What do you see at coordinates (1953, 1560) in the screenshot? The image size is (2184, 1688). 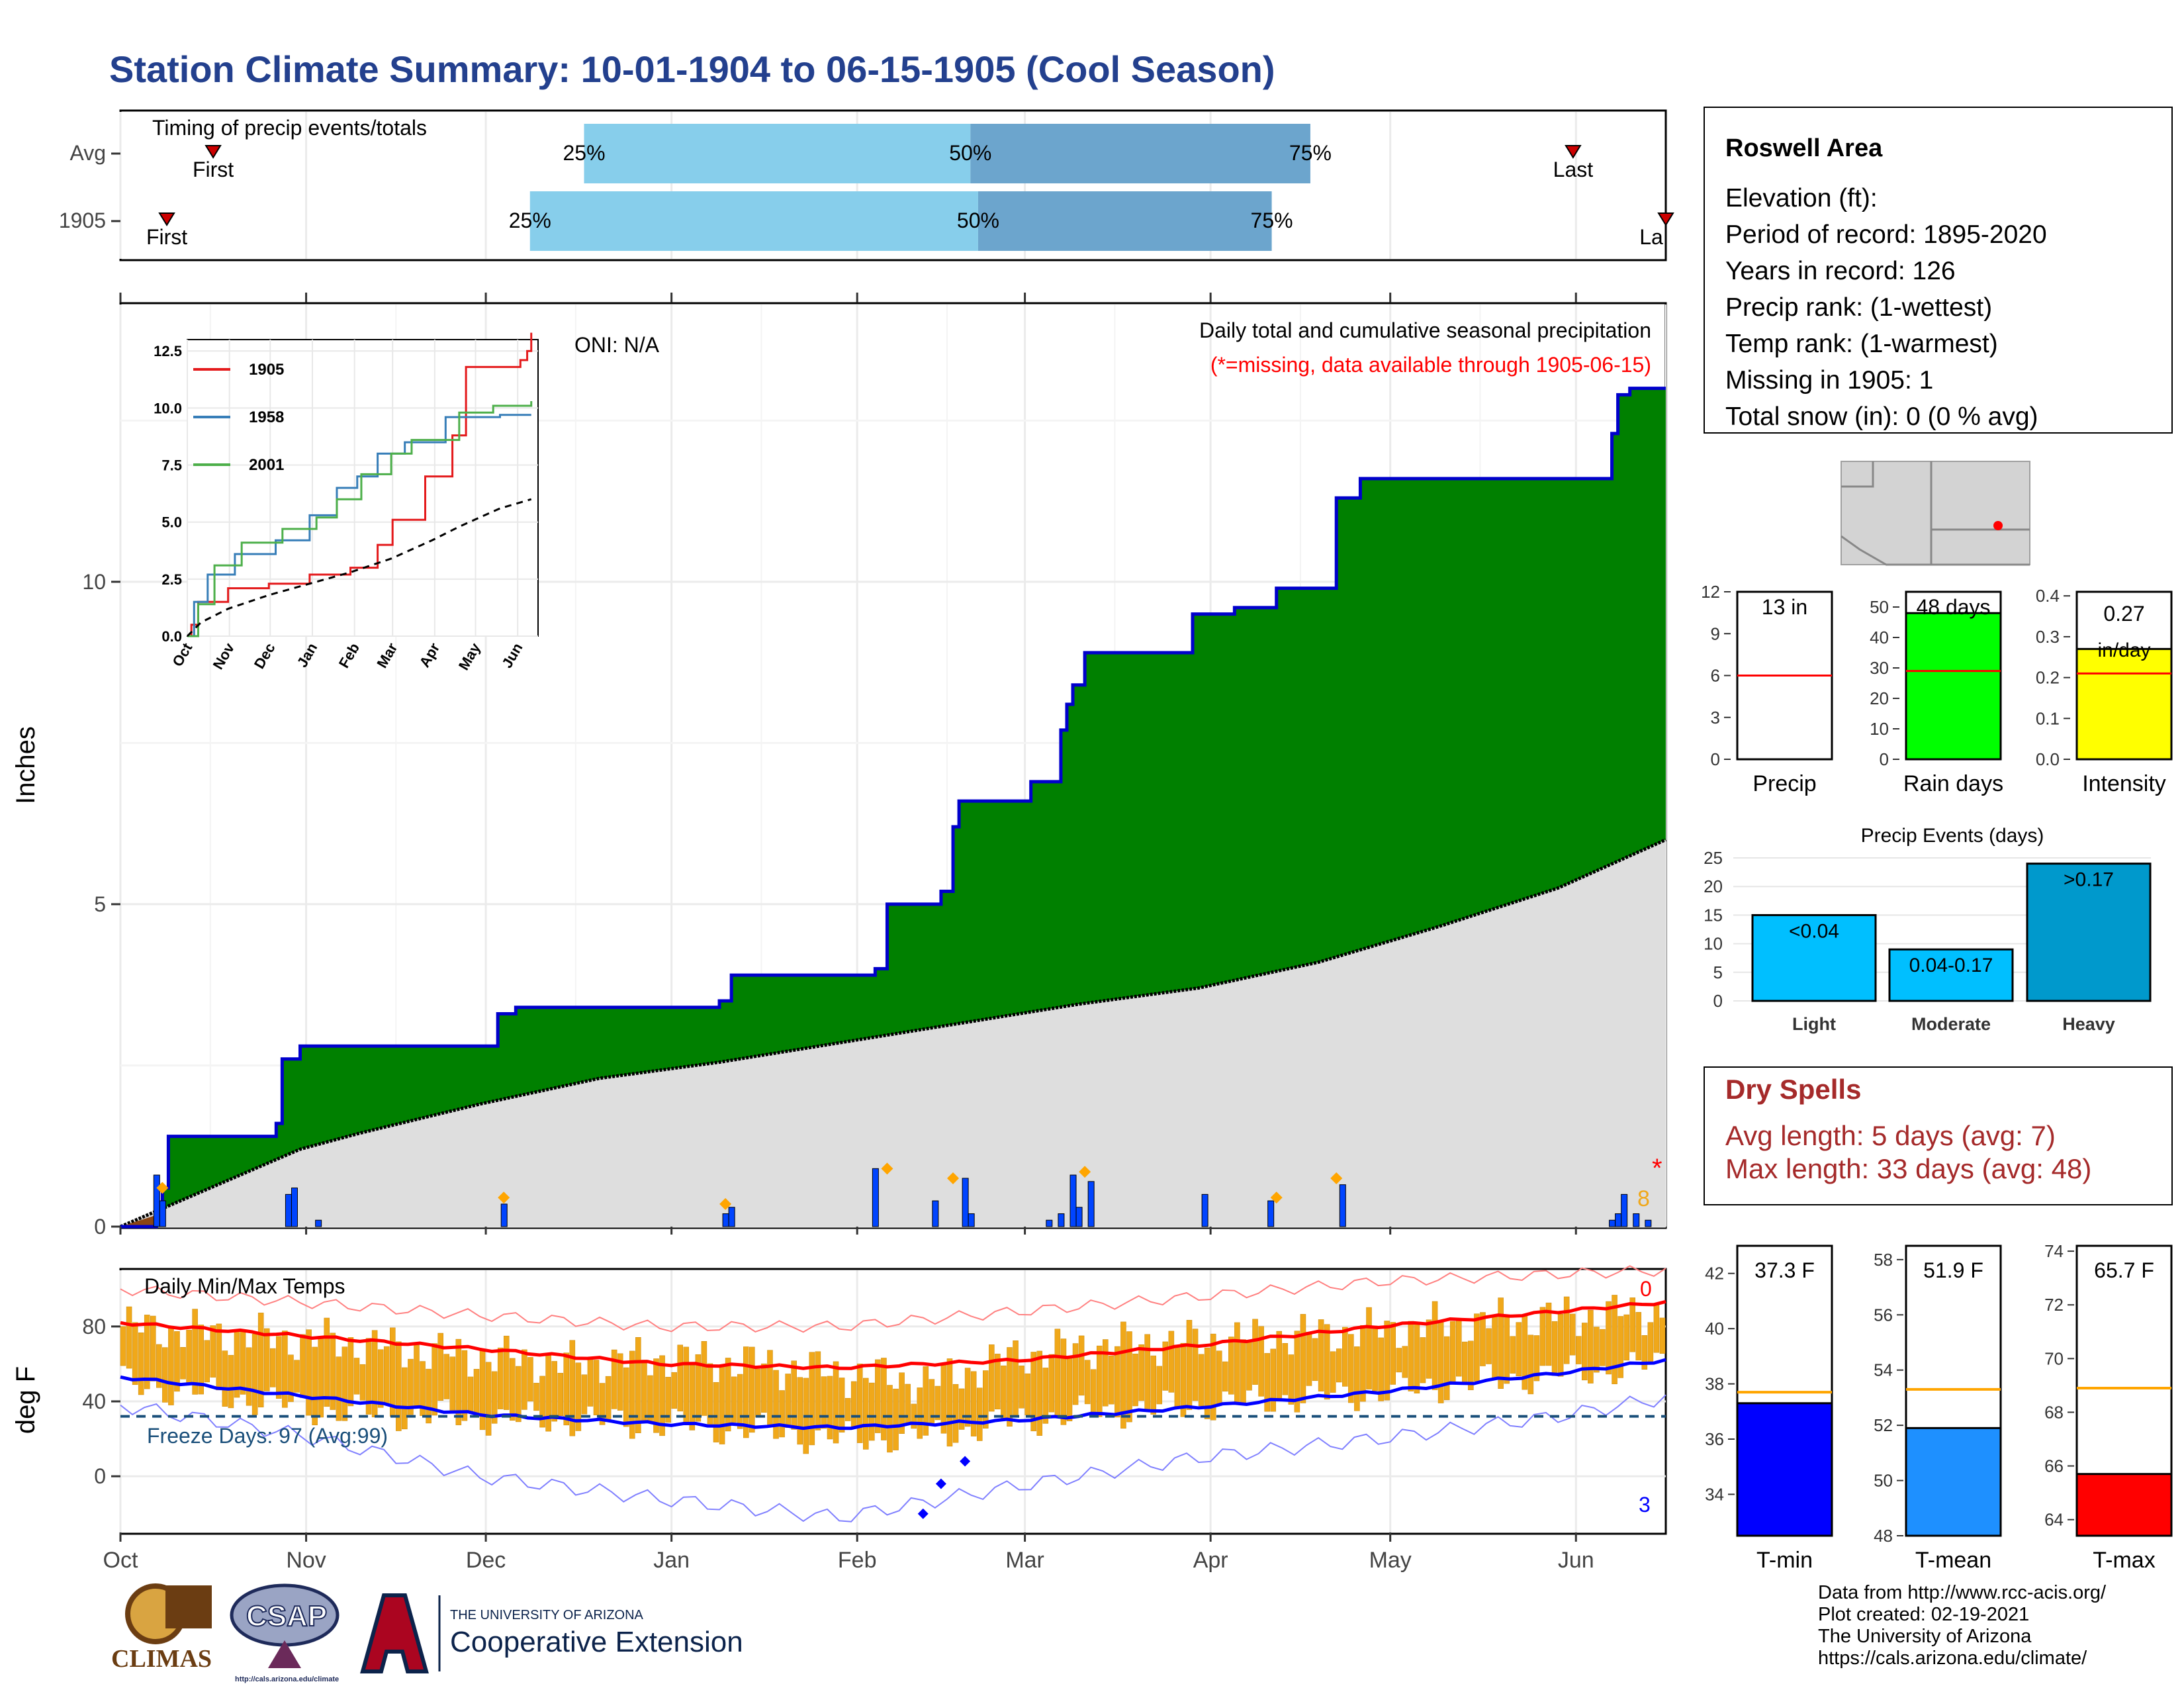 I see `temp-bar-label: T-mean` at bounding box center [1953, 1560].